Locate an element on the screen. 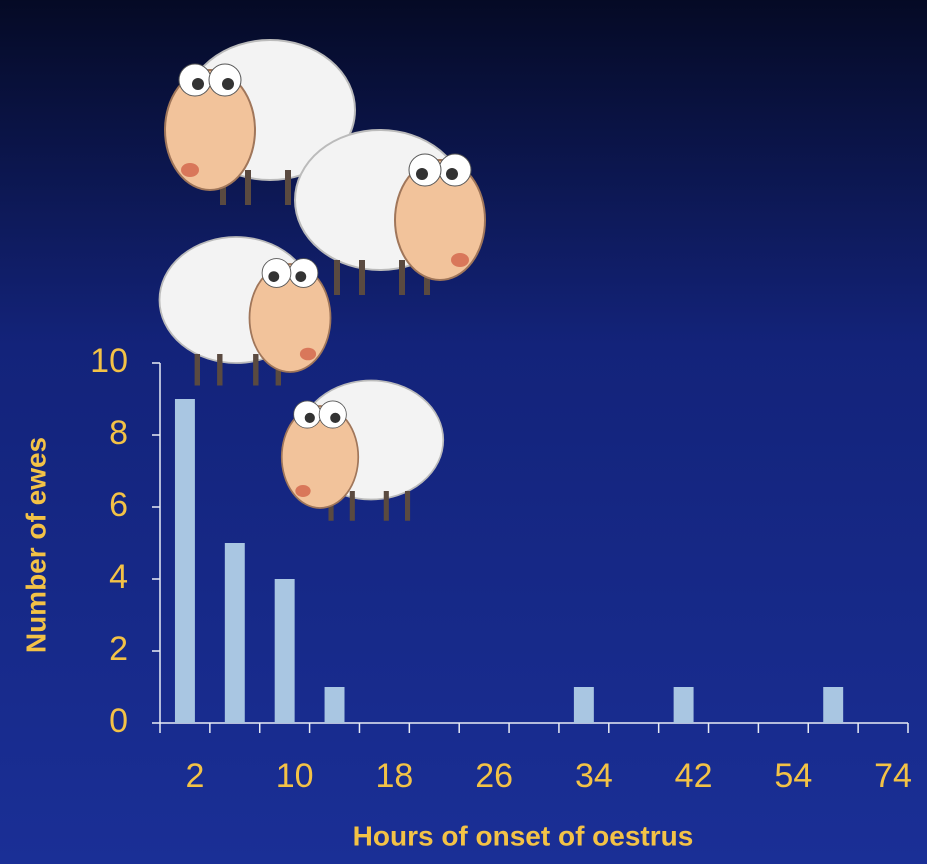 The image size is (927, 864). x-tick-label: 18 is located at coordinates (394, 776).